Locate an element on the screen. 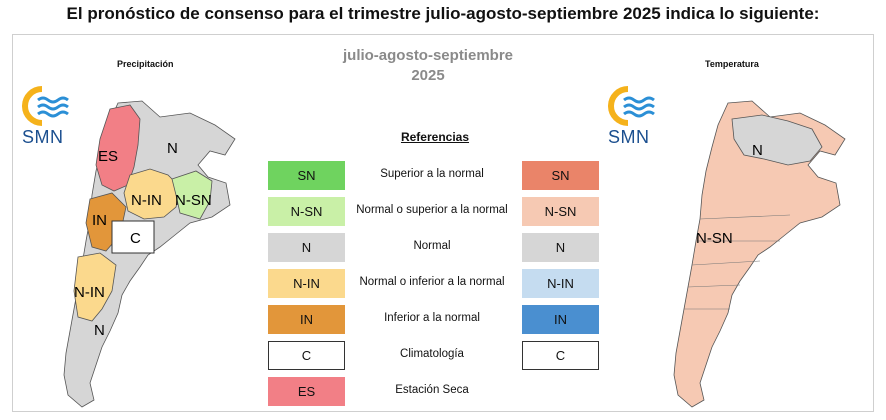 Image resolution: width=886 pixels, height=420 pixels. legend-temp-swatch: SN is located at coordinates (560, 175).